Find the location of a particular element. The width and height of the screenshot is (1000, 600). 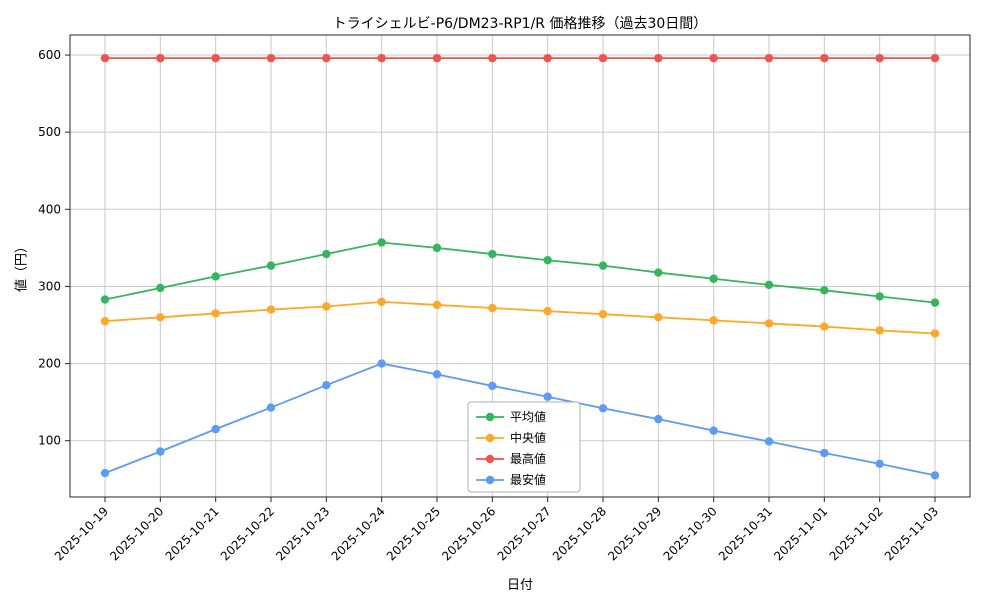

series-line-average is located at coordinates (520, 272).